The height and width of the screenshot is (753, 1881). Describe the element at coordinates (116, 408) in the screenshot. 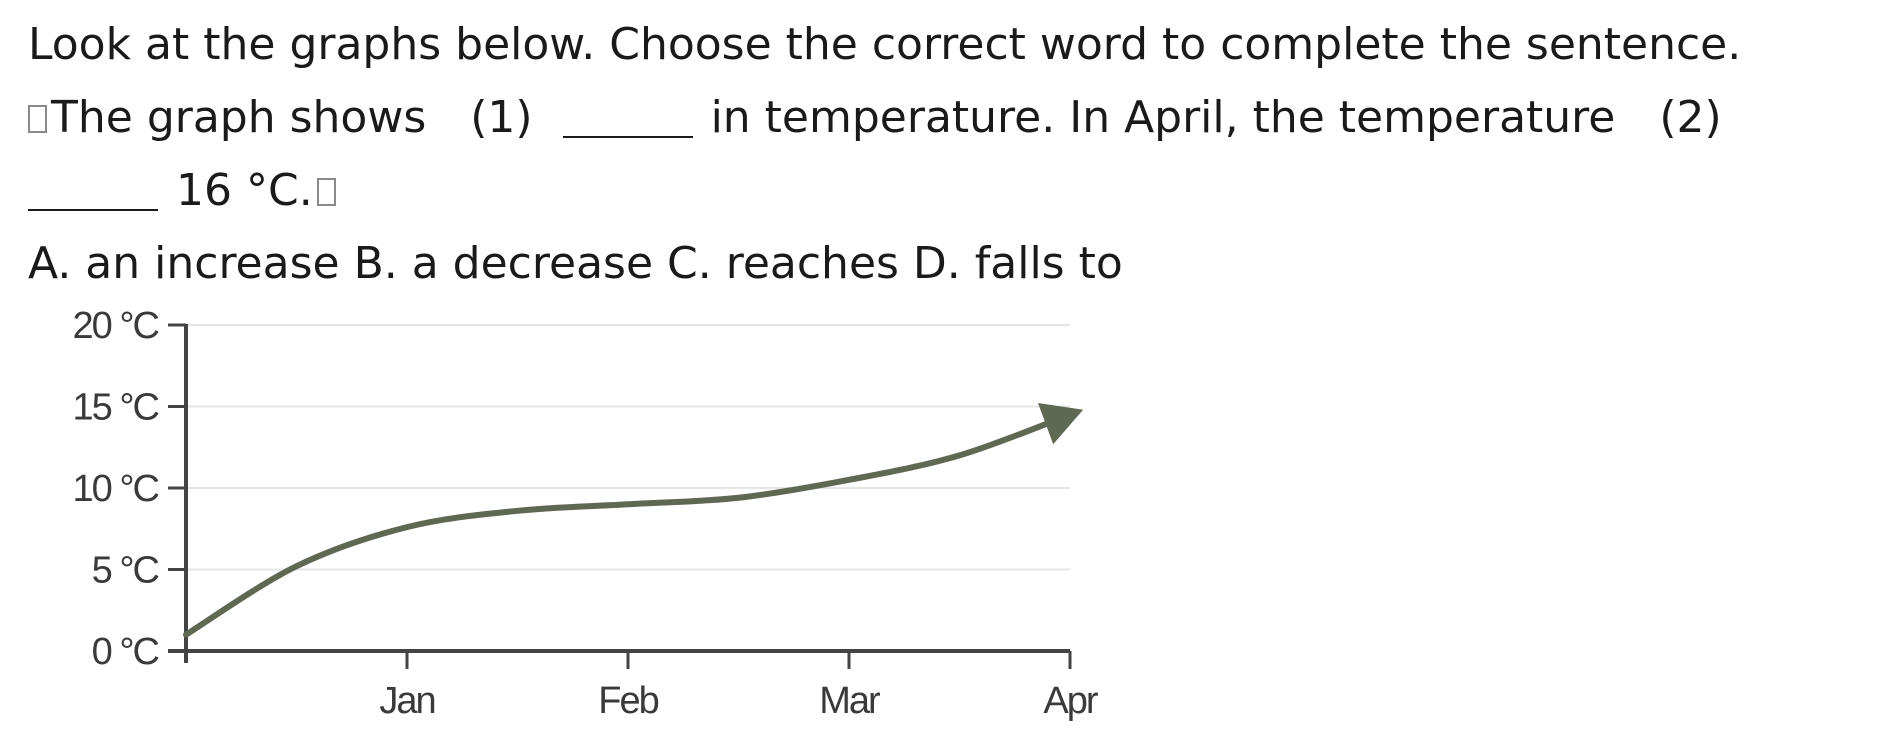

I see `y-tick-label: 15 °C` at that location.